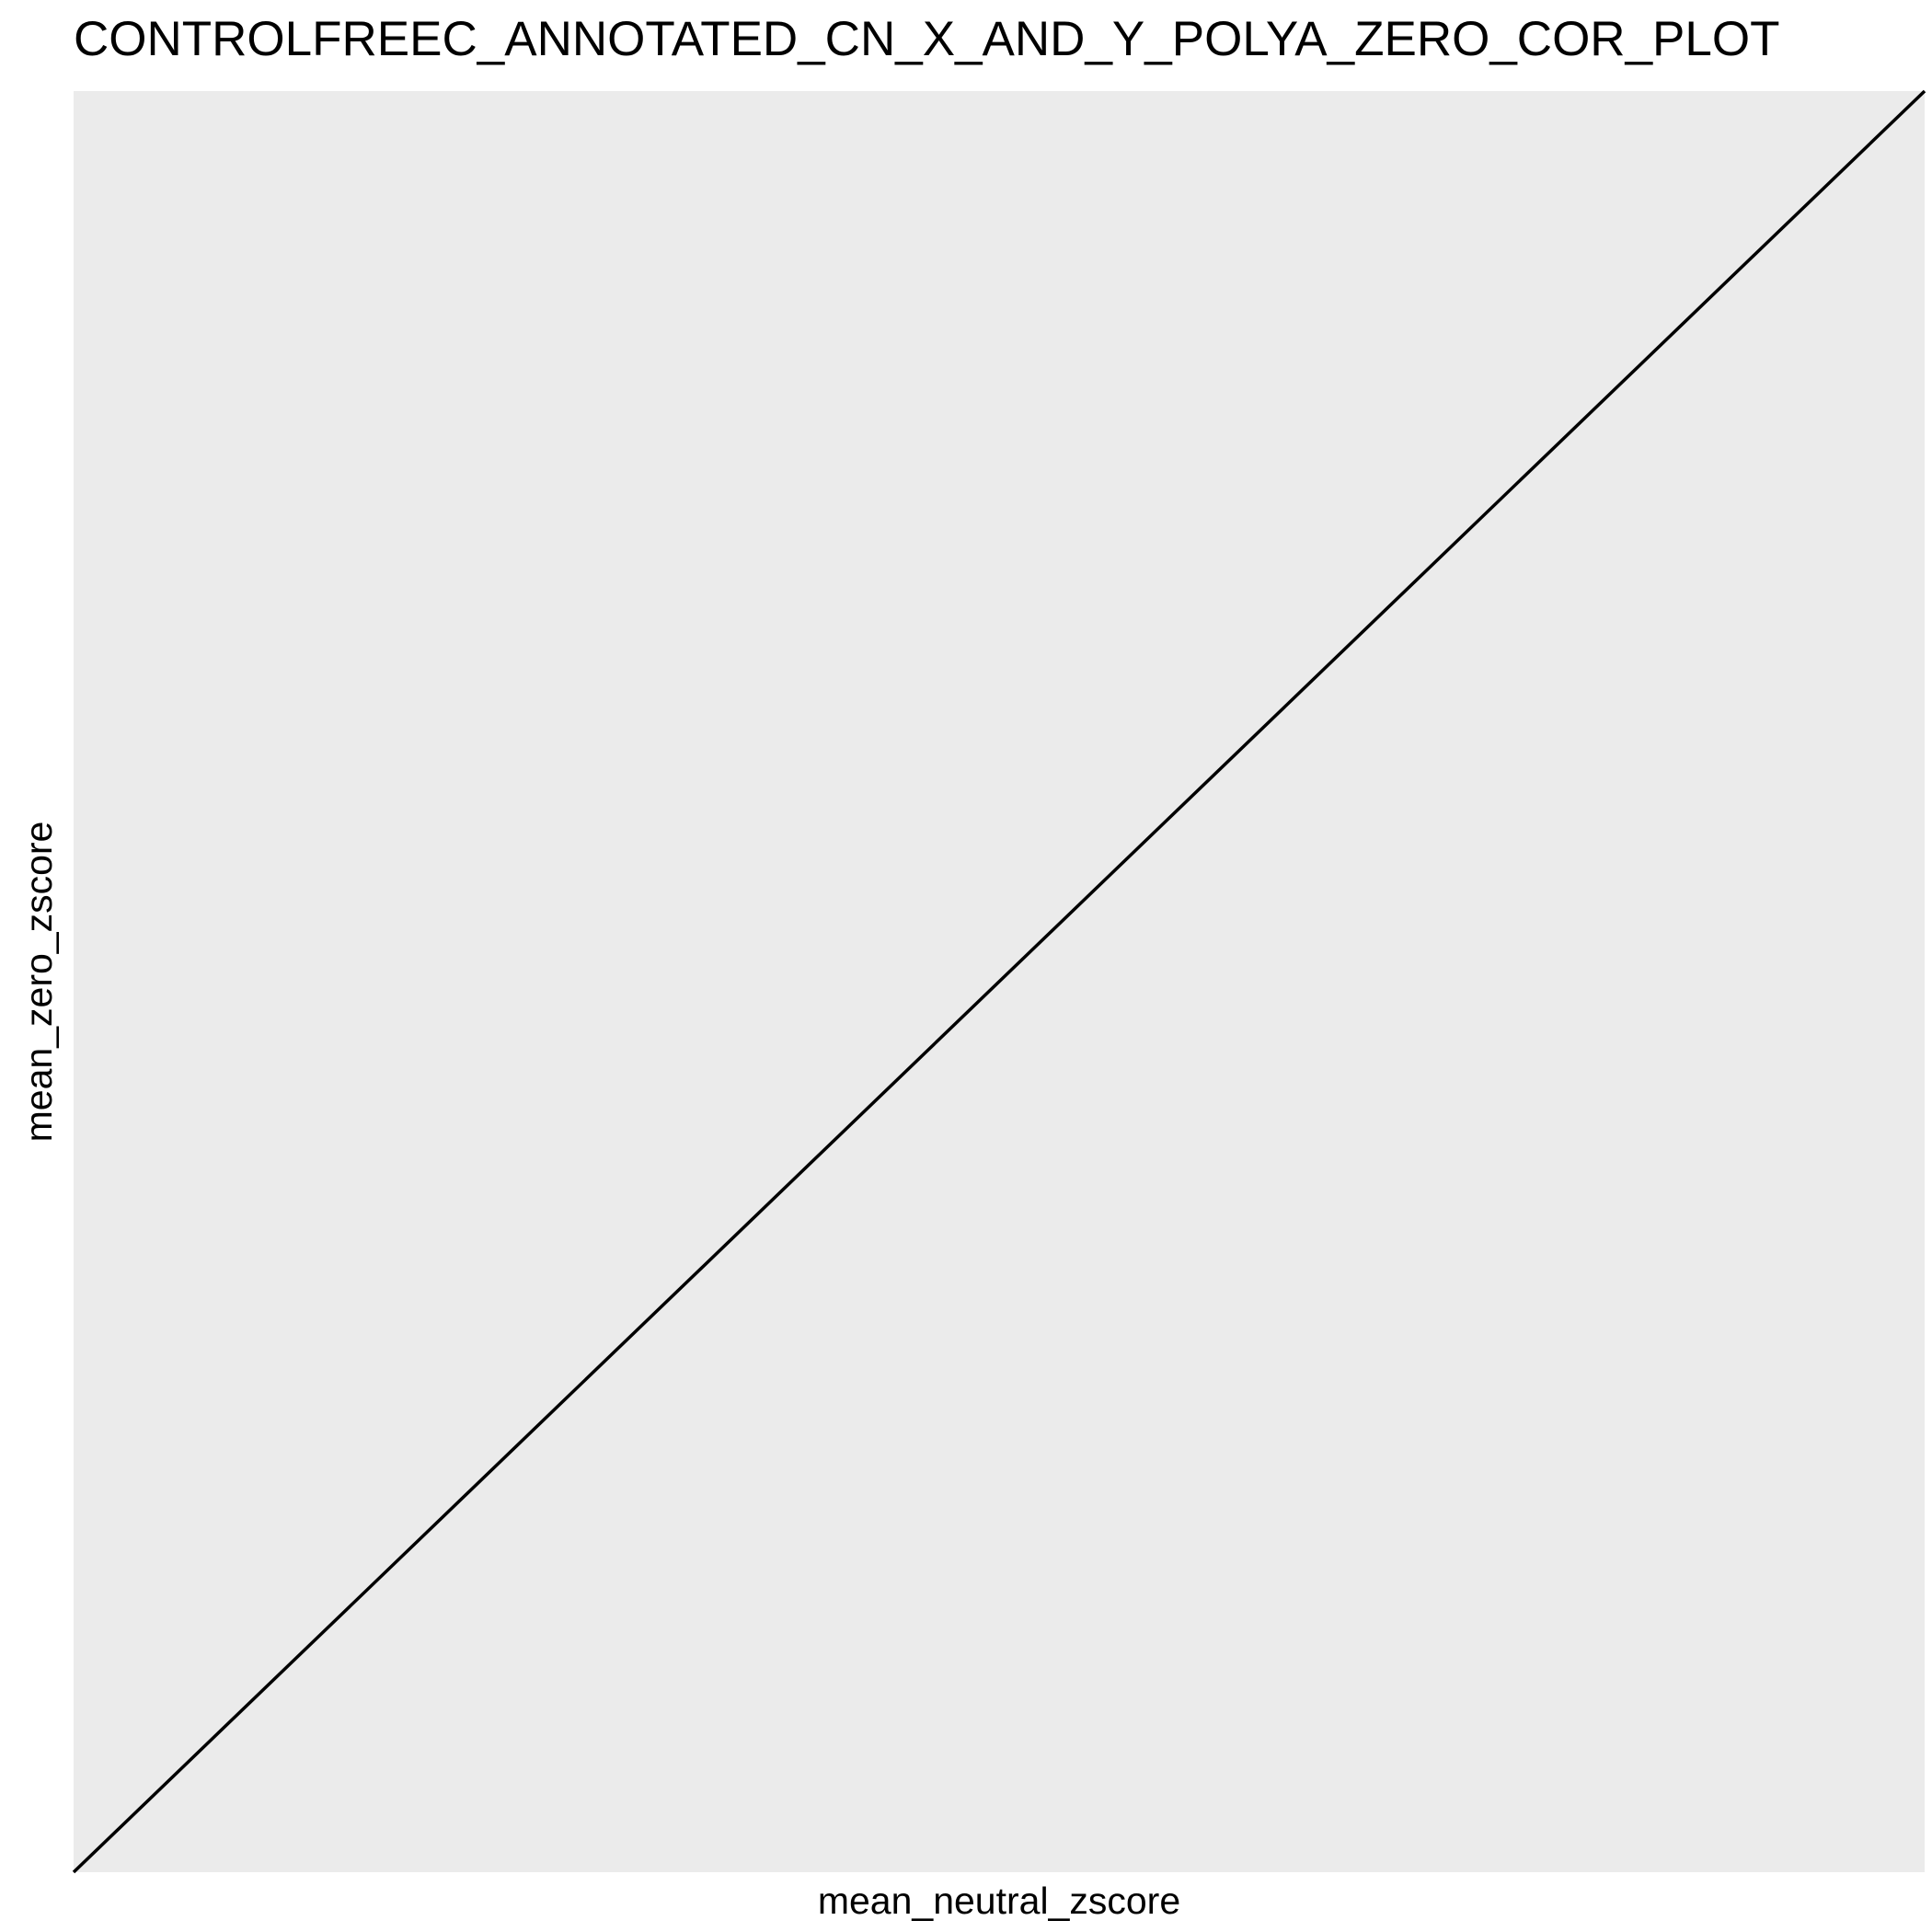  I want to click on y-axis-label: mean_zero_zscore, so click(38, 982).